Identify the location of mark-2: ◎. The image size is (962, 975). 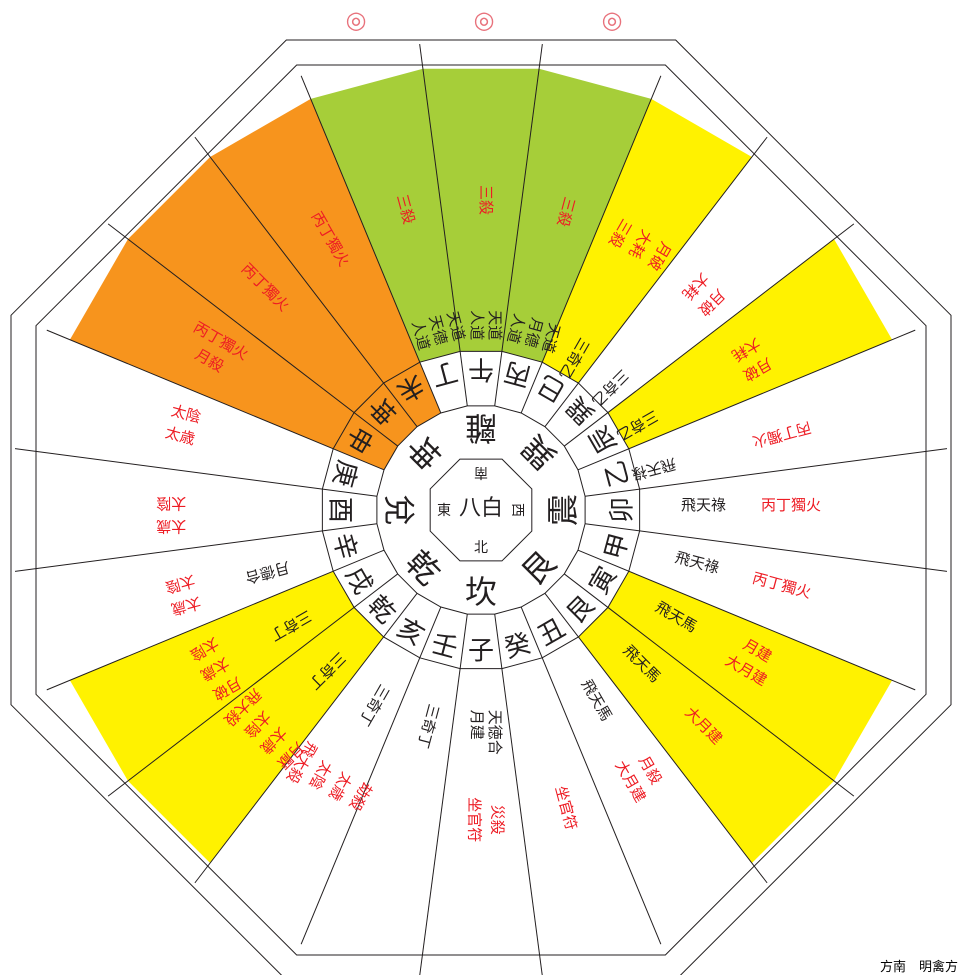
(484, 20).